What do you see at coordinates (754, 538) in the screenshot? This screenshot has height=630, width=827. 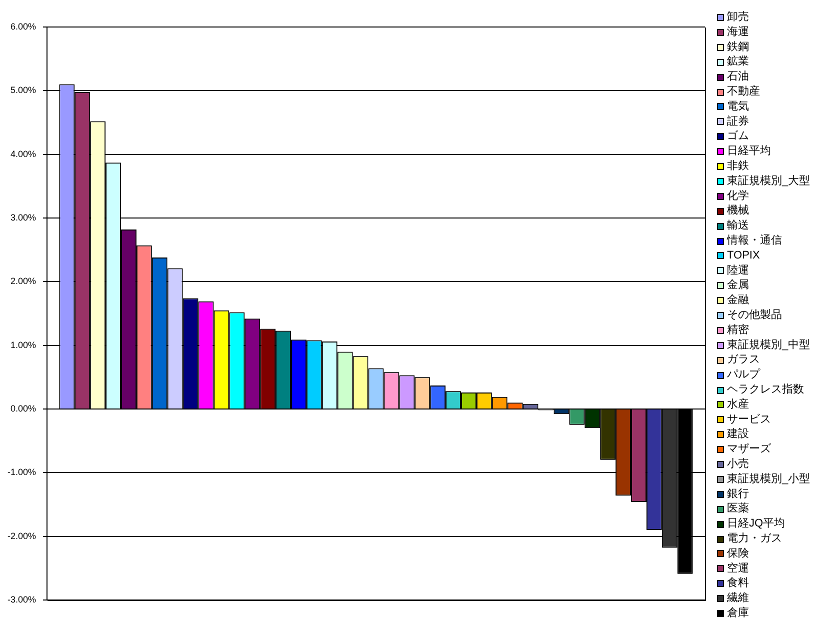 I see `legend-label: 電力・ガス` at bounding box center [754, 538].